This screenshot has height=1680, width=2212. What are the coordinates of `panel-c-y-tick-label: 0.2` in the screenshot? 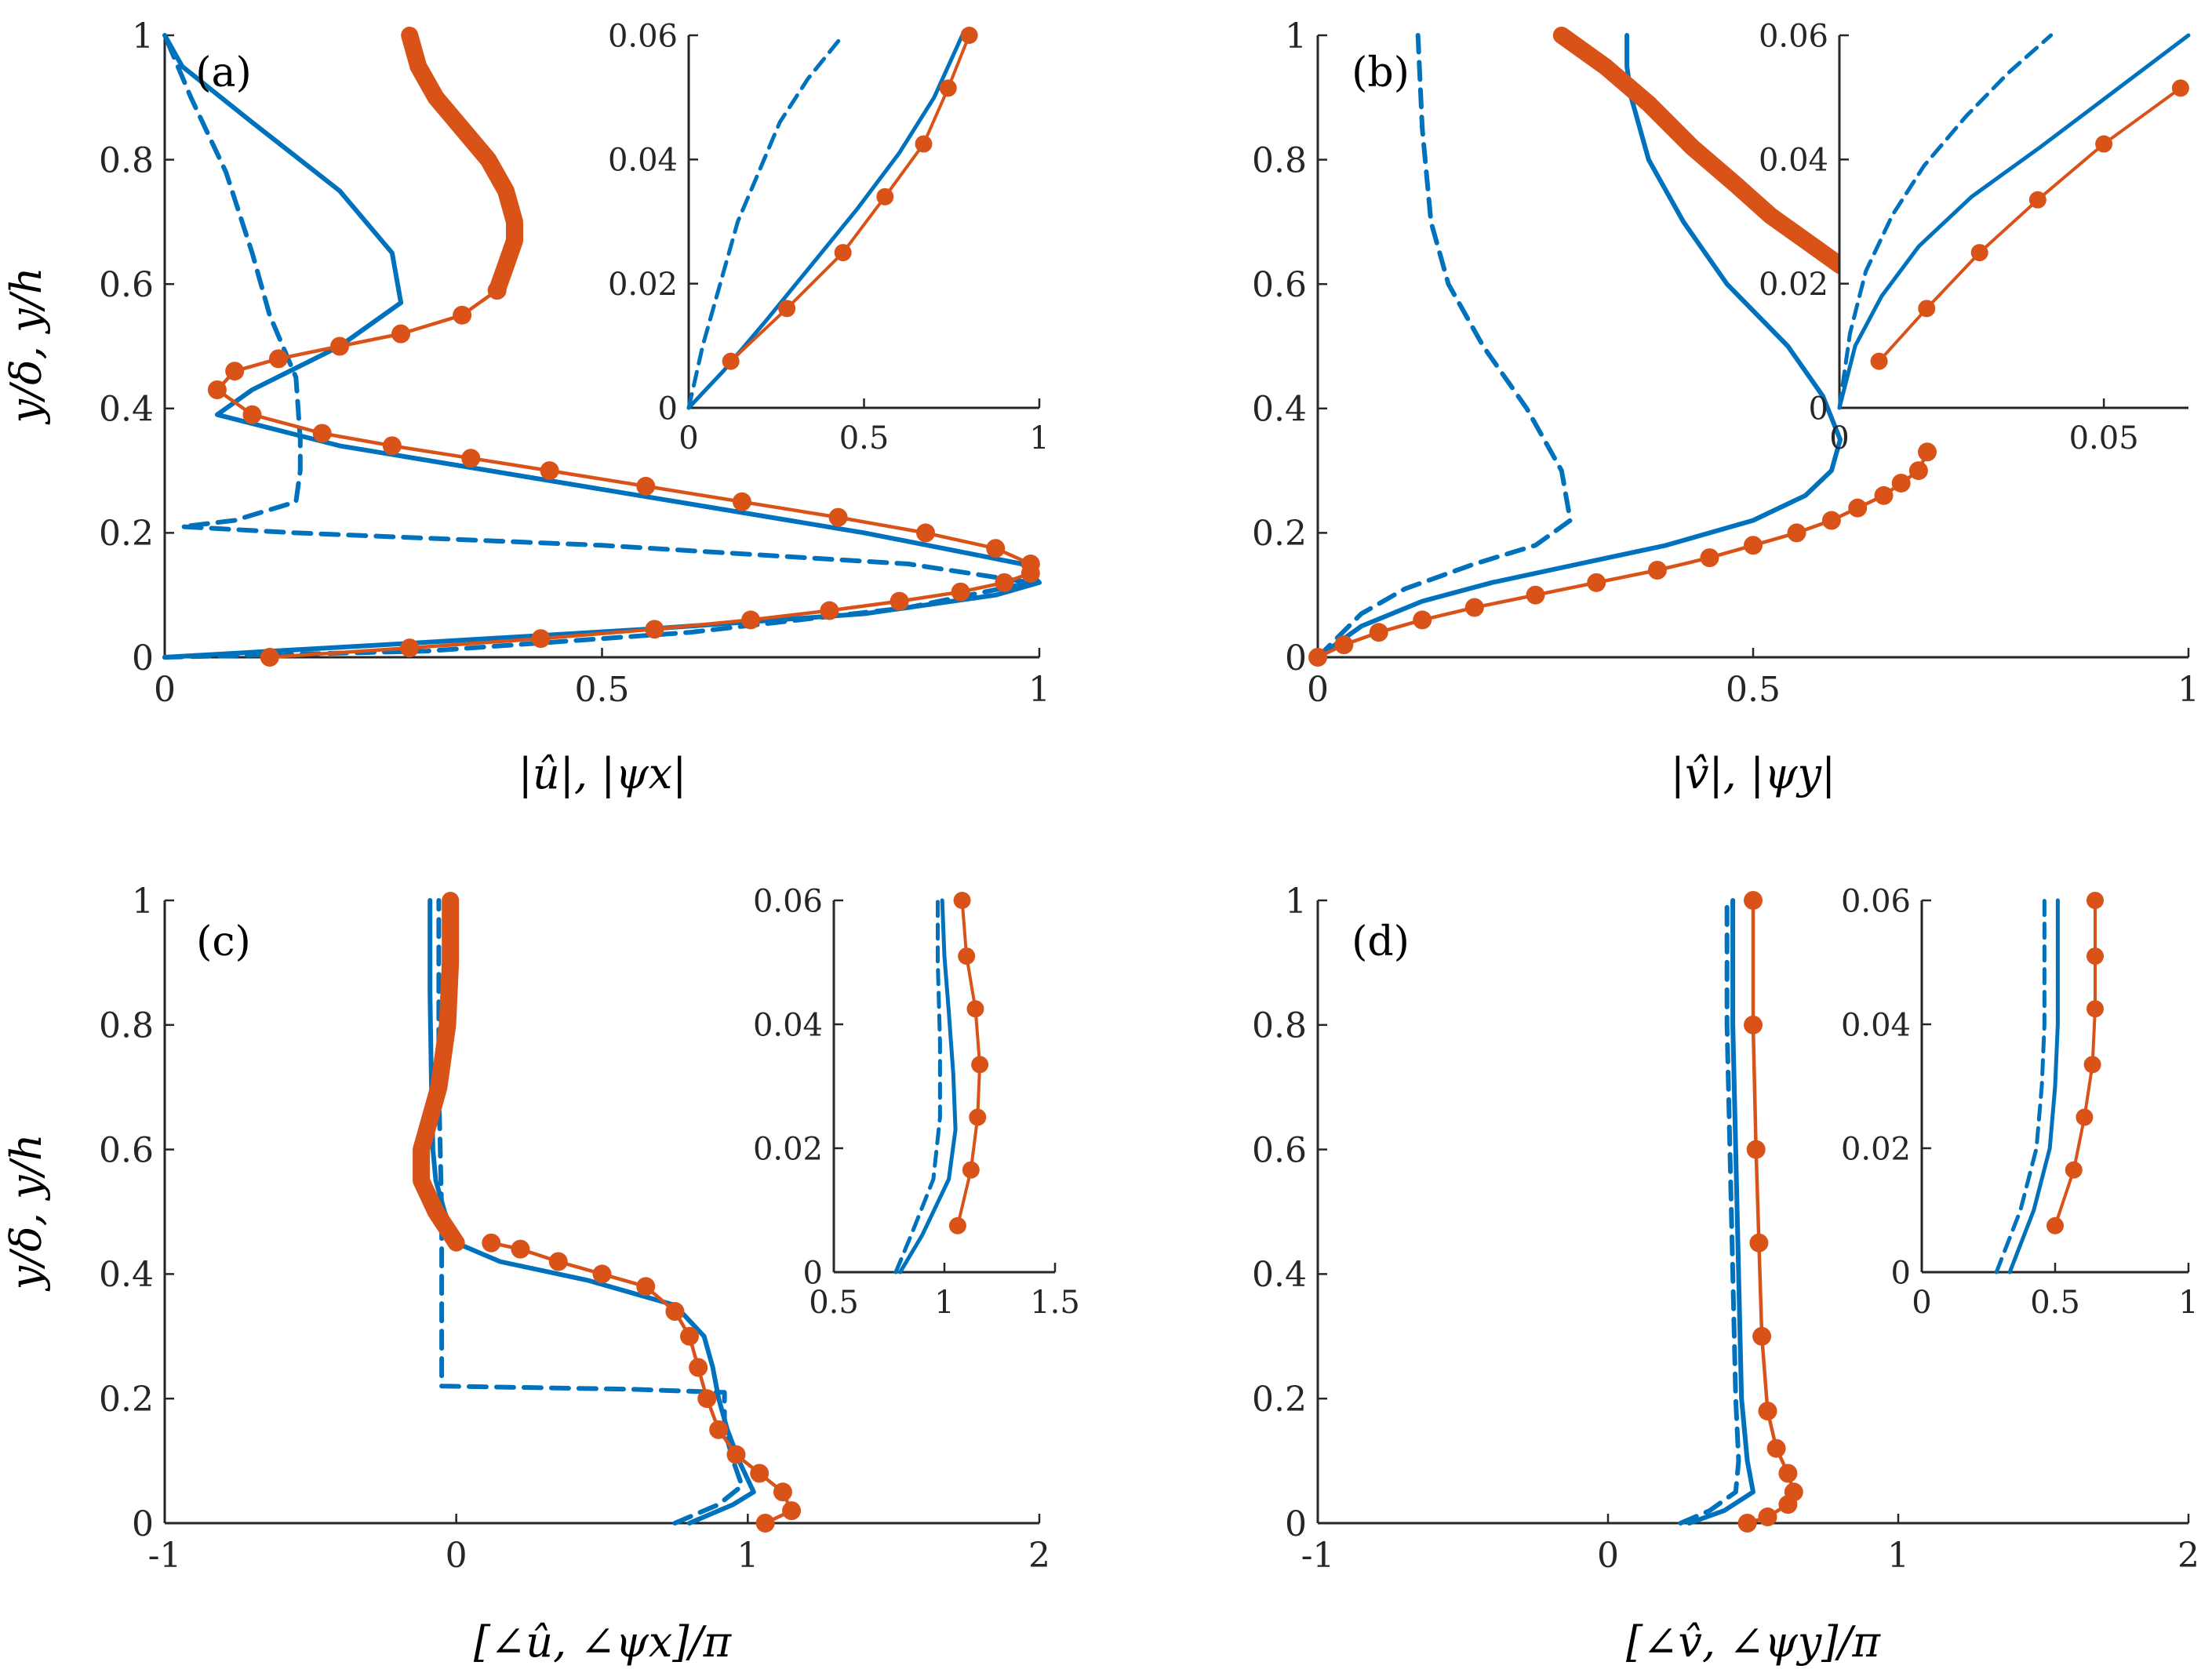 It's located at (127, 1400).